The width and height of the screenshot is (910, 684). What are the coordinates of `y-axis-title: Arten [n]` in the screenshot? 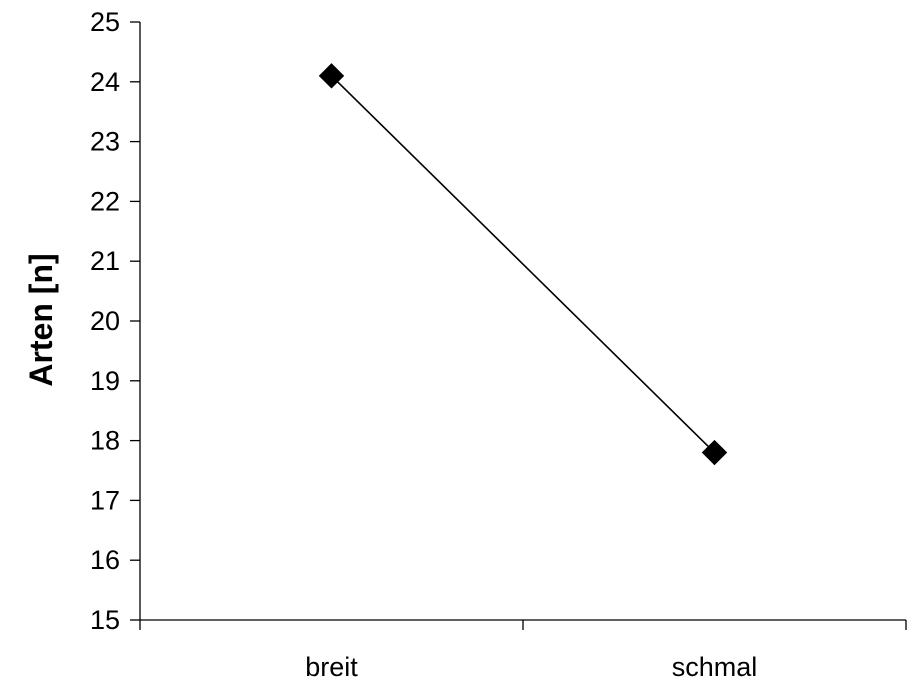 It's located at (41, 319).